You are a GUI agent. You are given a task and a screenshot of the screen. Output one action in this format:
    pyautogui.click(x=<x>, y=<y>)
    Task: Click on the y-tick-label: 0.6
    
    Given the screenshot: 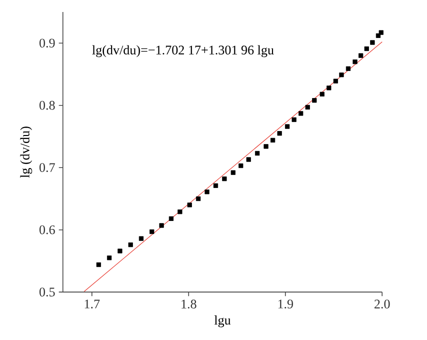 What is the action you would take?
    pyautogui.click(x=47, y=229)
    